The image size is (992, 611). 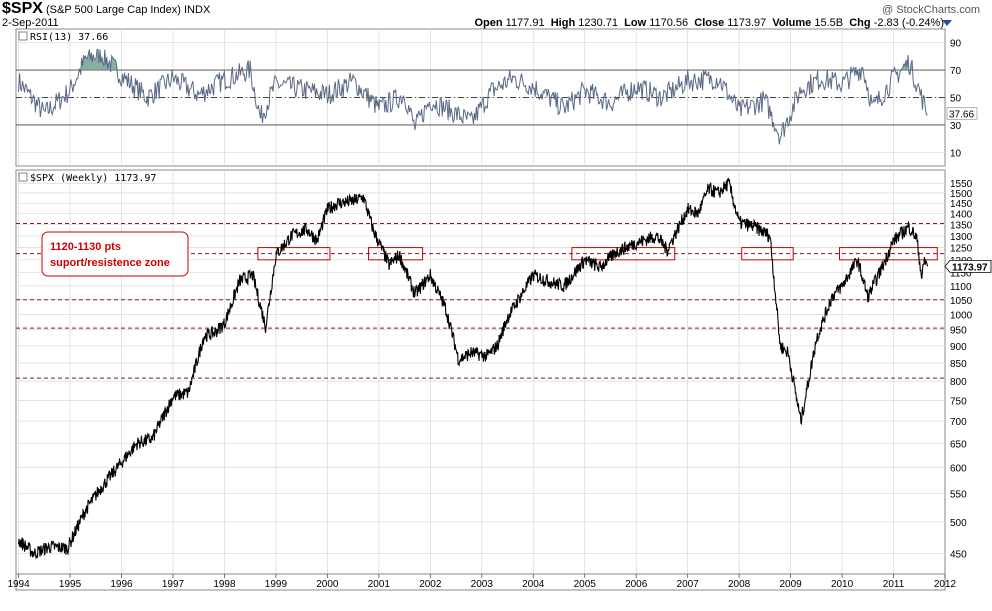 I want to click on price-tick-label: 900, so click(x=958, y=347).